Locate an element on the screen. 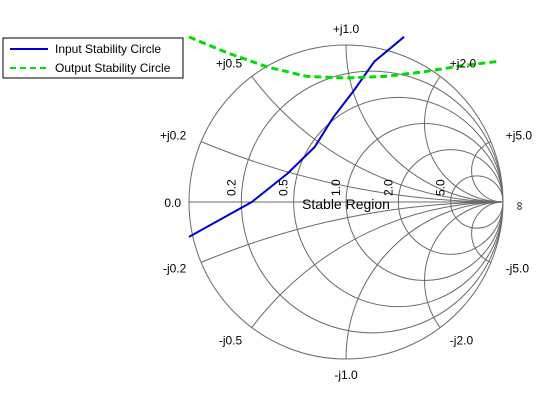 The width and height of the screenshot is (560, 420). resistance-tick-label: 2.0 is located at coordinates (388, 187).